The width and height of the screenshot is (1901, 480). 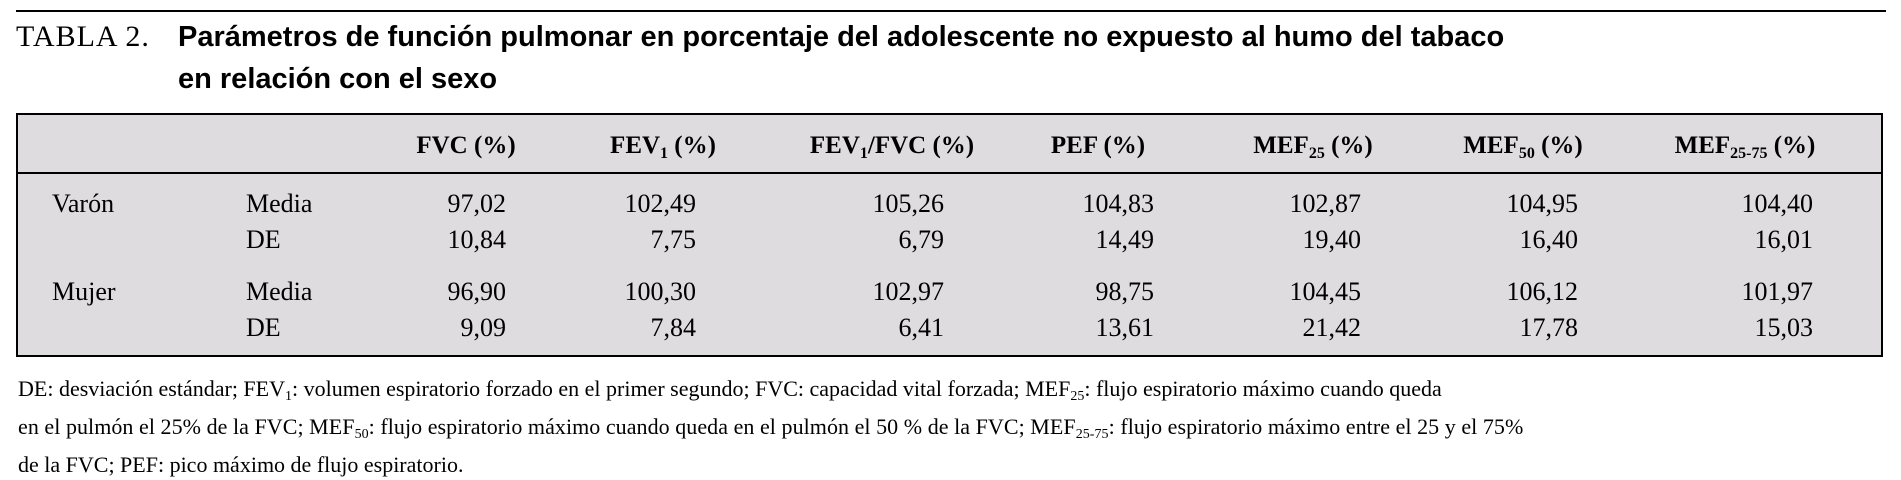 I want to click on table-cell: 101,97, so click(x=1777, y=291).